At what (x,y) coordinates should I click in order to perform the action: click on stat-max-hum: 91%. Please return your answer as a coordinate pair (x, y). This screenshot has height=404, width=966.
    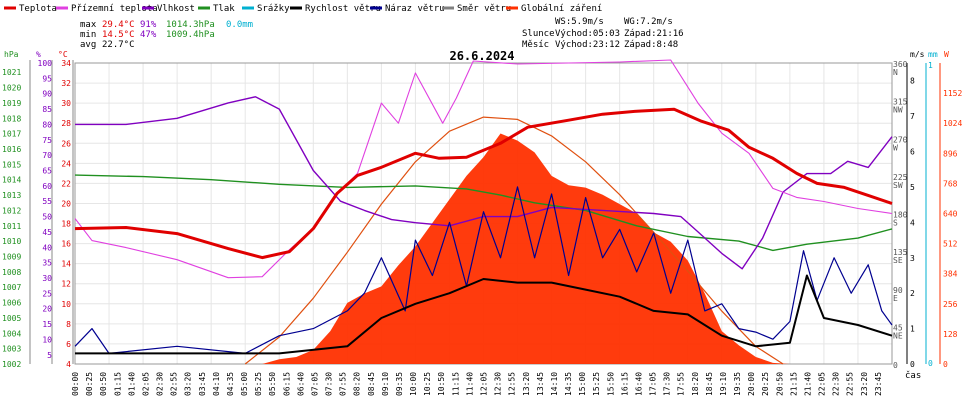
    Looking at the image, I should click on (148, 25).